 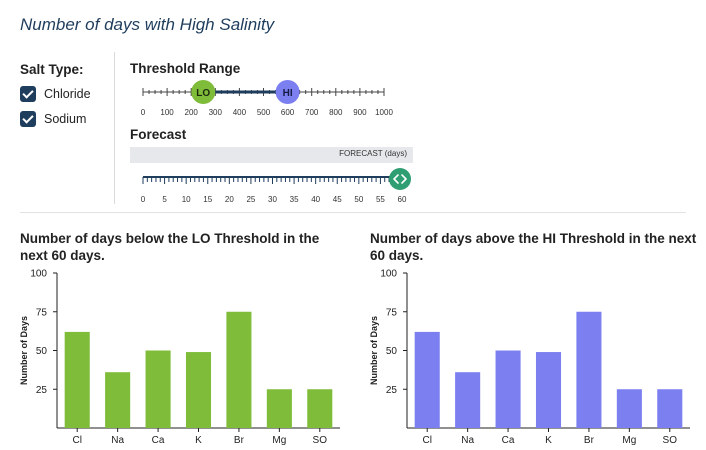 I want to click on lo-bar-br, so click(x=239, y=369).